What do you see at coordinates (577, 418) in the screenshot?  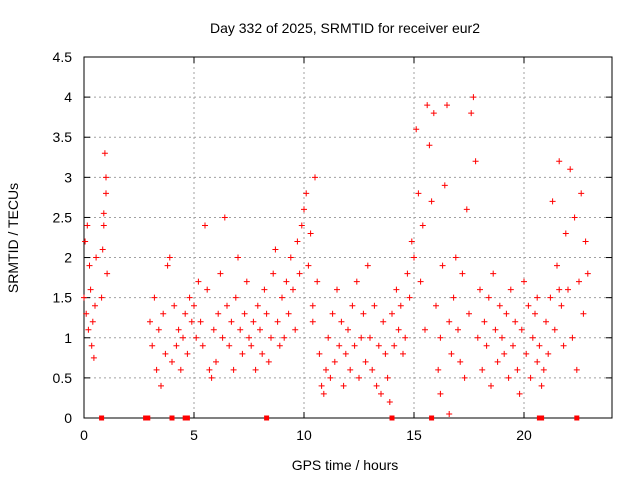 I see `zero-marker` at bounding box center [577, 418].